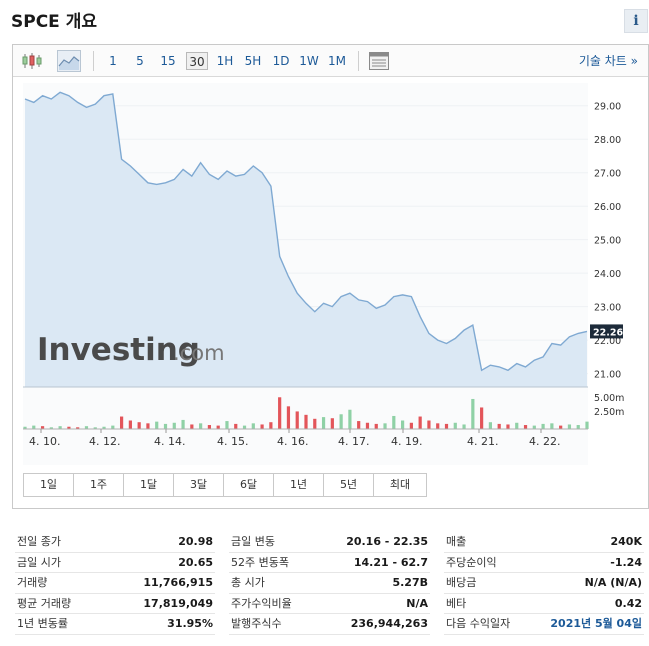  Describe the element at coordinates (149, 485) in the screenshot. I see `range-1m: 1달` at that location.